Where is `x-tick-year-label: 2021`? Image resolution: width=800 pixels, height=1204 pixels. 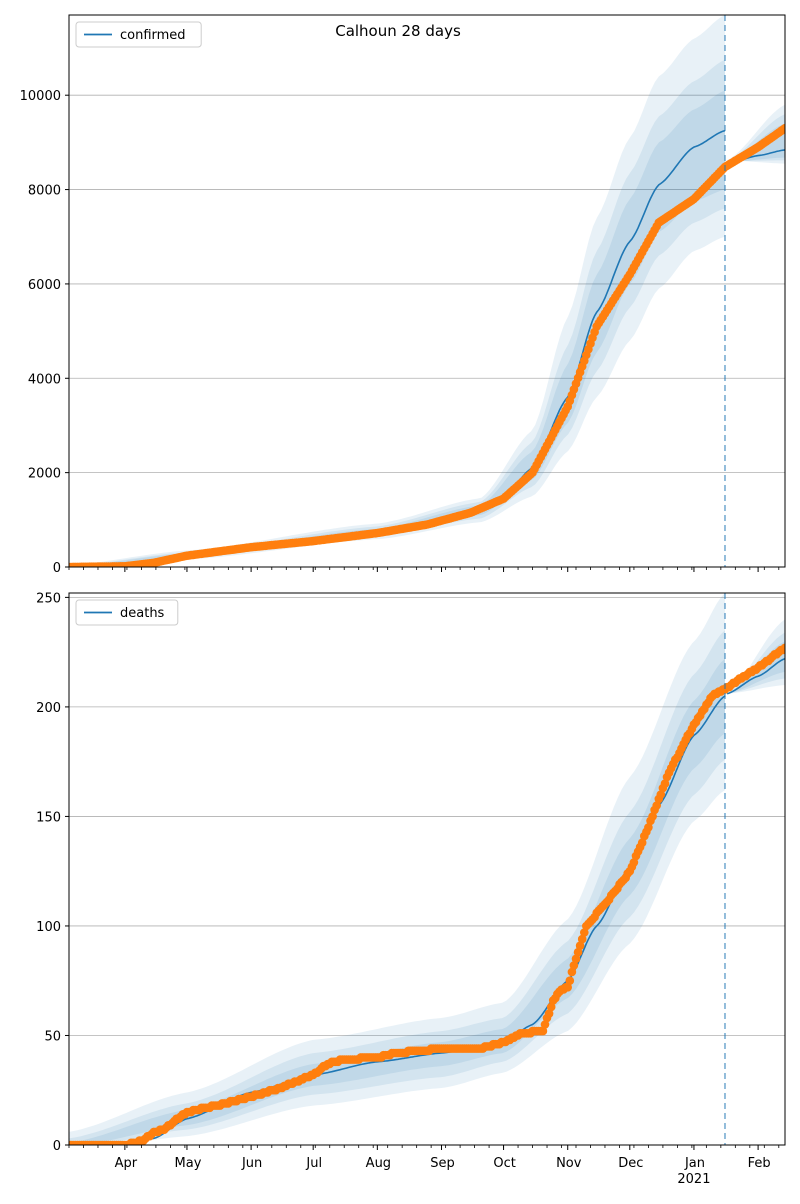
x-tick-year-label: 2021 is located at coordinates (693, 1179).